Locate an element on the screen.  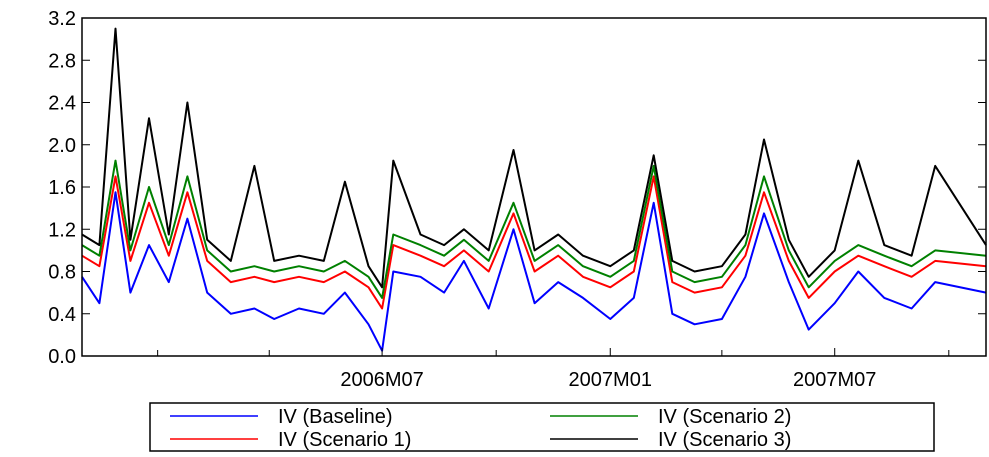
legend-box is located at coordinates (542, 427).